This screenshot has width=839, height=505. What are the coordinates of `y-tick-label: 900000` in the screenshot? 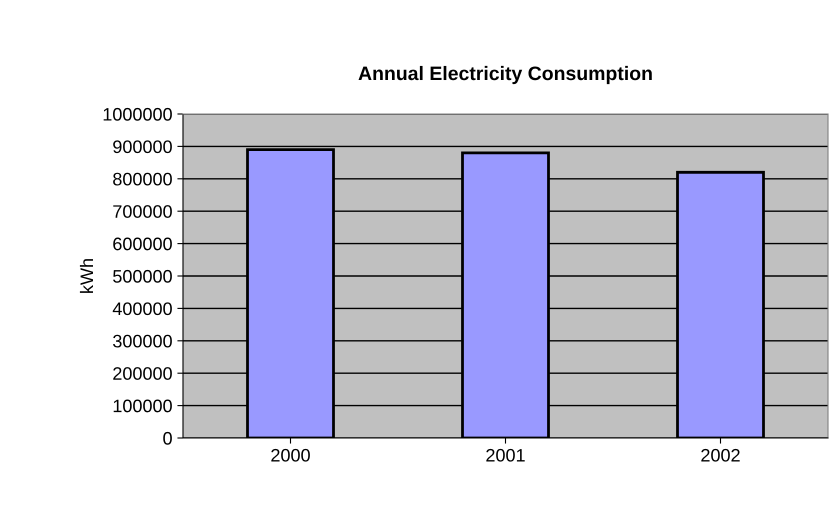 It's located at (142, 147).